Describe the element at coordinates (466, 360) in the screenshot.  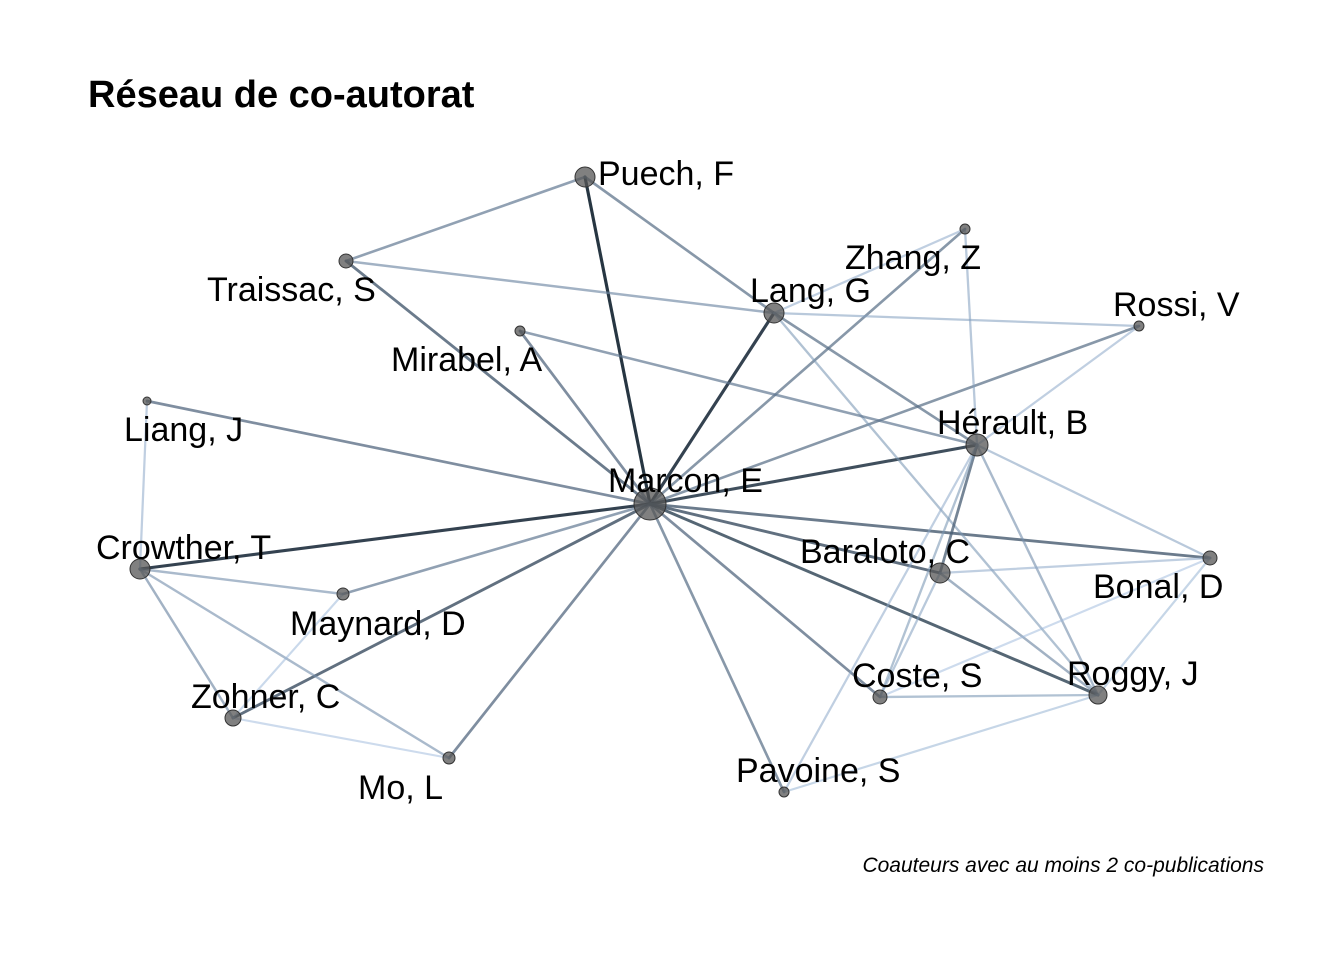
I see `node-label-mirabel: Mirabel, A` at that location.